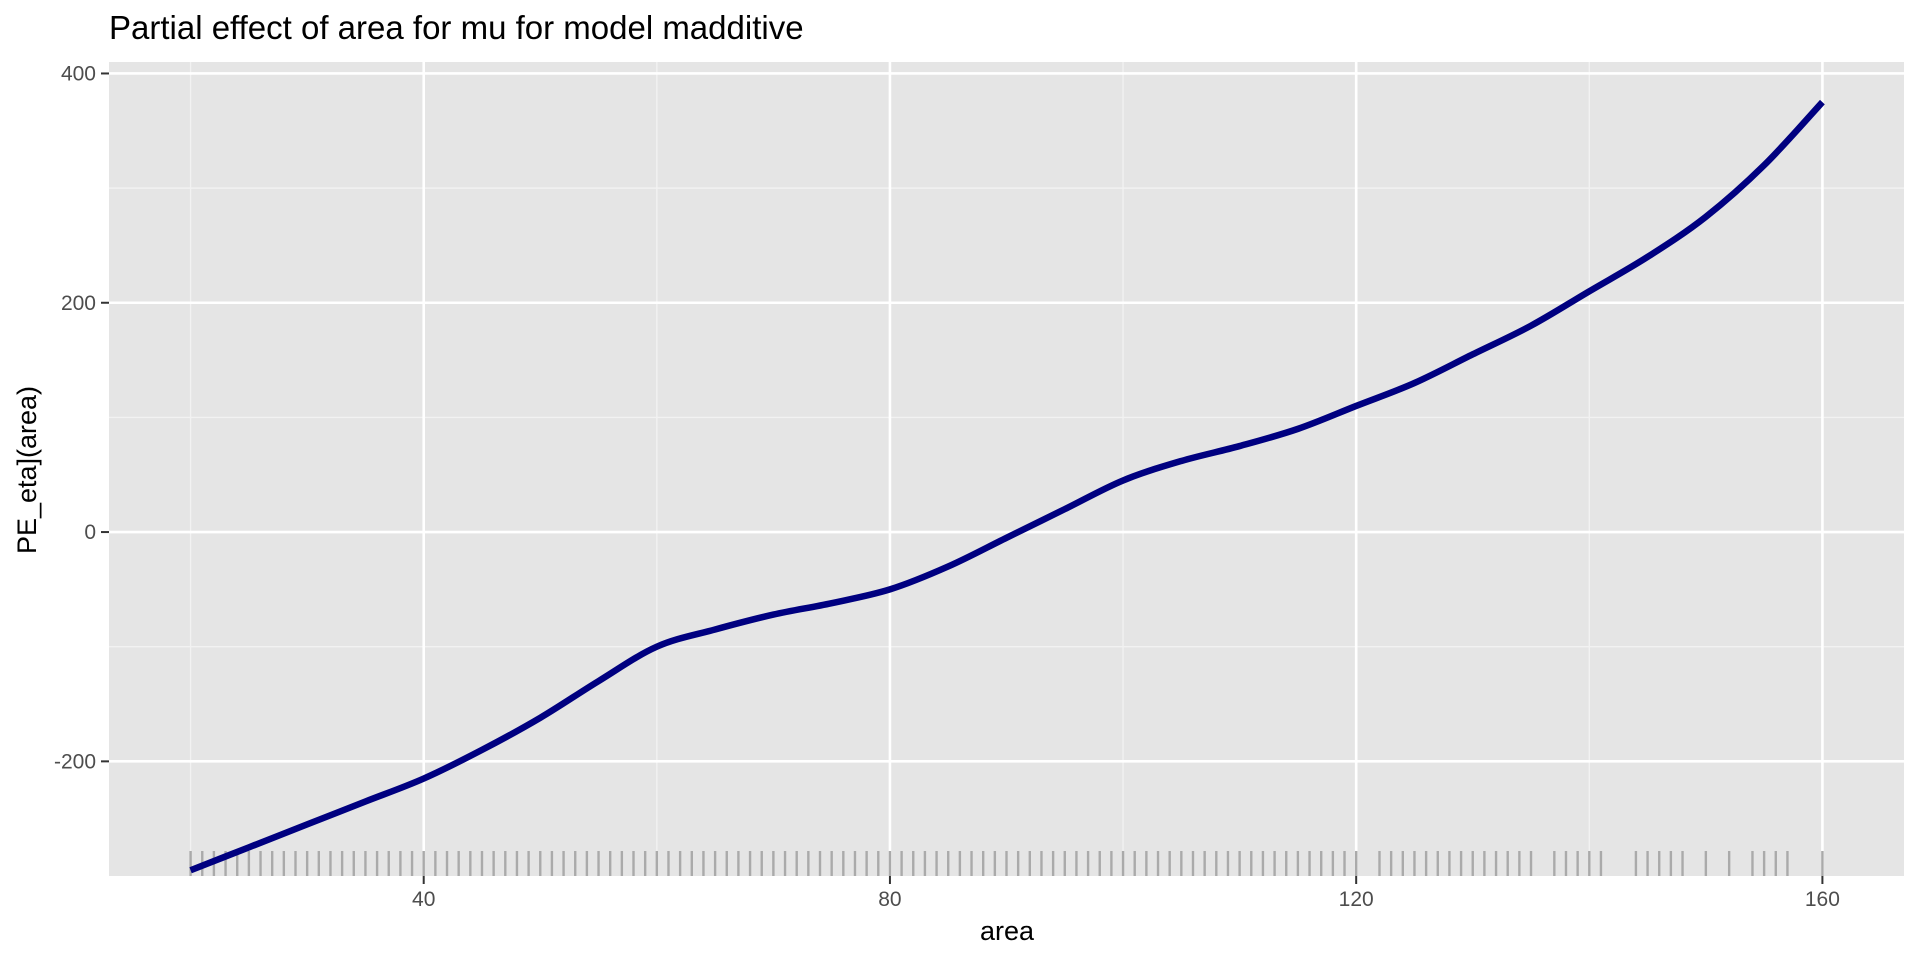 The height and width of the screenshot is (960, 1920). What do you see at coordinates (1006, 863) in the screenshot?
I see `rug-marks` at bounding box center [1006, 863].